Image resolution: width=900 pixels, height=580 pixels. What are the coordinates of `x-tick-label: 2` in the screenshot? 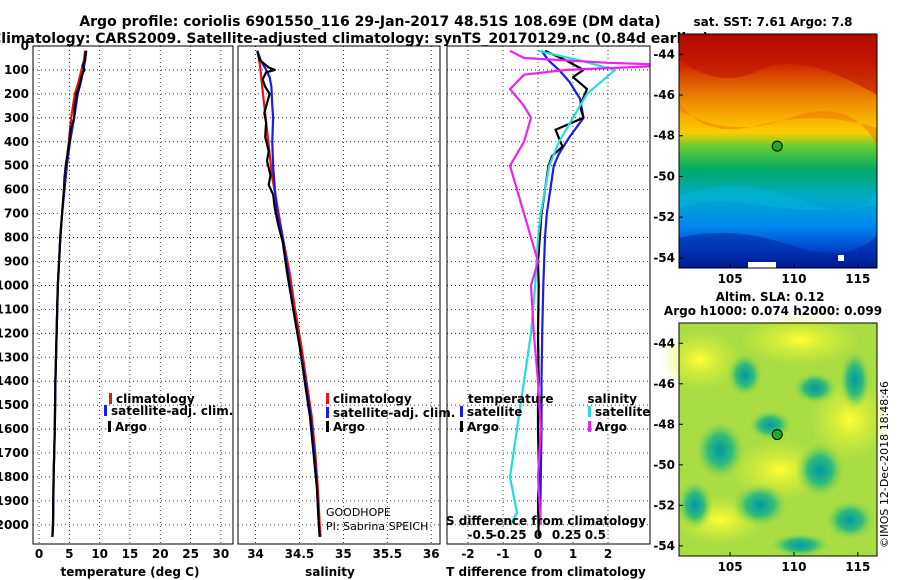 It's located at (608, 554).